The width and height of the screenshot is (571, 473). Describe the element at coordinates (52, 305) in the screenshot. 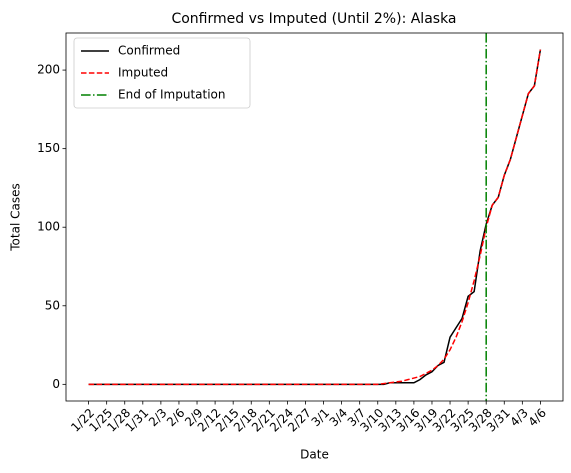

I see `y-tick-label: 50` at that location.